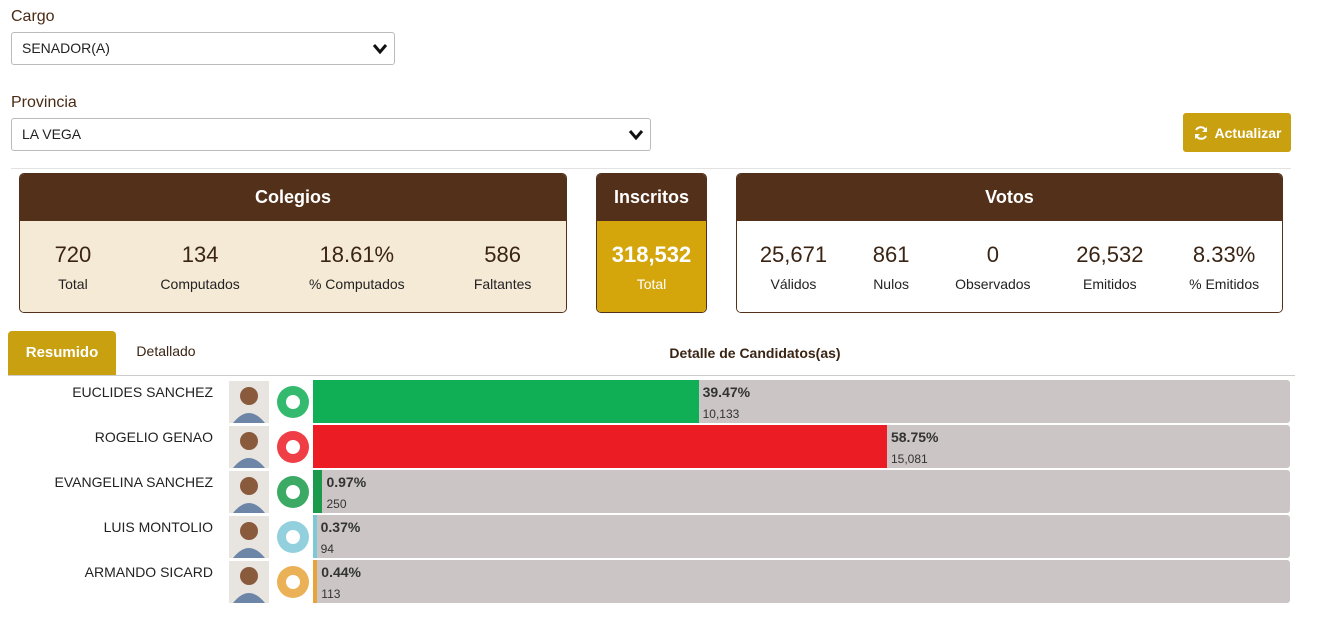  I want to click on stat-value: 720, so click(73, 254).